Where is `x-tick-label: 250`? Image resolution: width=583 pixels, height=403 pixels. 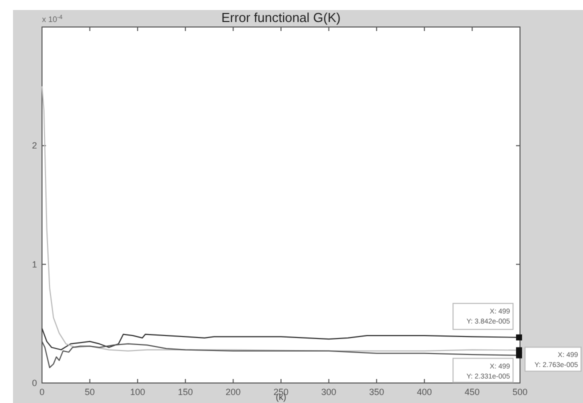 x-tick-label: 250 is located at coordinates (281, 392).